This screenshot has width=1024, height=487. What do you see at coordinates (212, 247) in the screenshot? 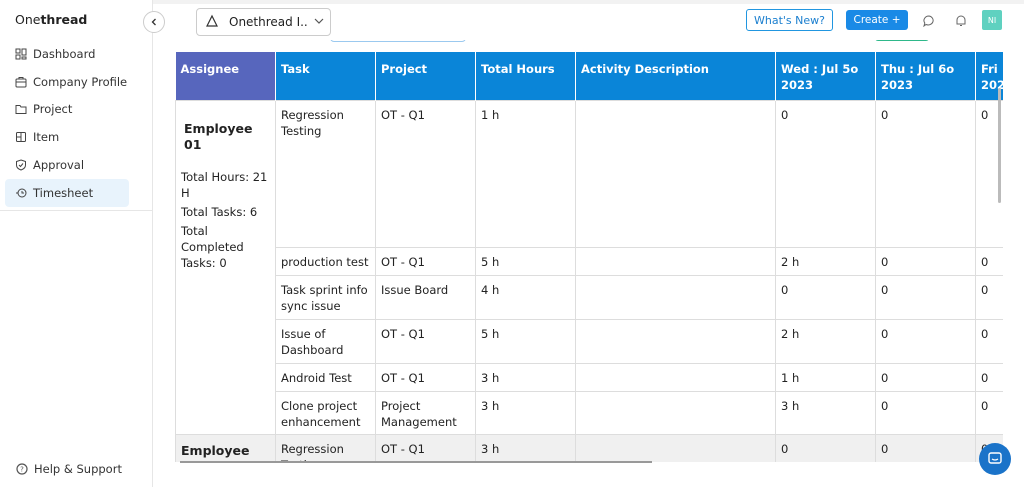
I see `employee-stat: Total Completed Tasks: 0` at bounding box center [212, 247].